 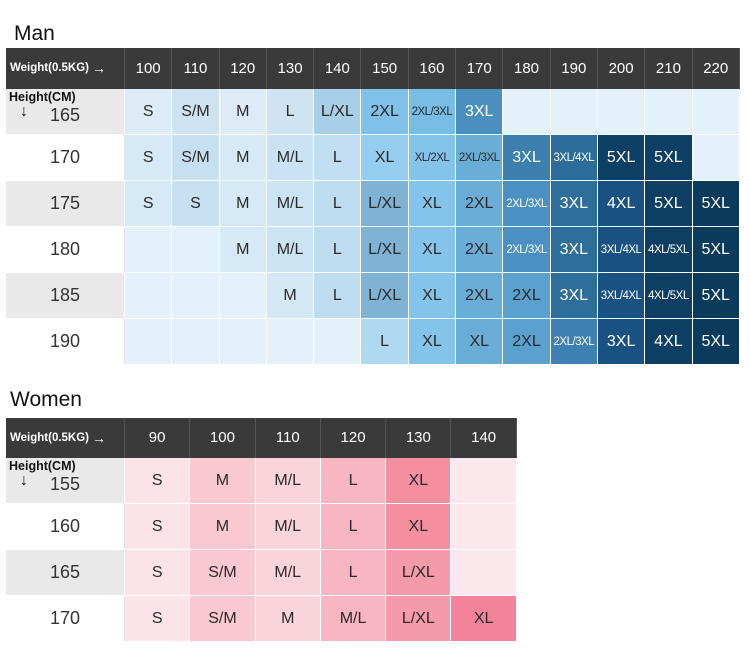 What do you see at coordinates (385, 68) in the screenshot?
I see `man-weight-header: 150` at bounding box center [385, 68].